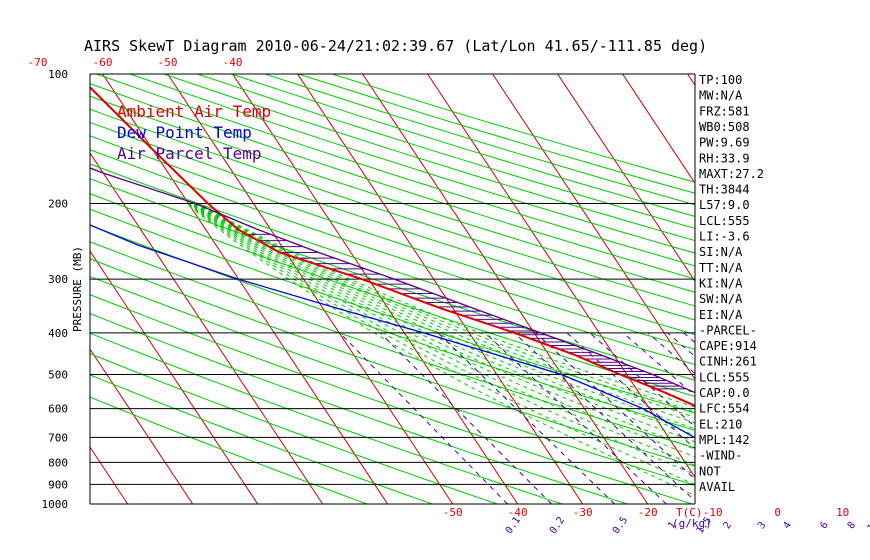 This screenshot has width=870, height=560. Describe the element at coordinates (724, 158) in the screenshot. I see `index-line: RH:33.9` at that location.